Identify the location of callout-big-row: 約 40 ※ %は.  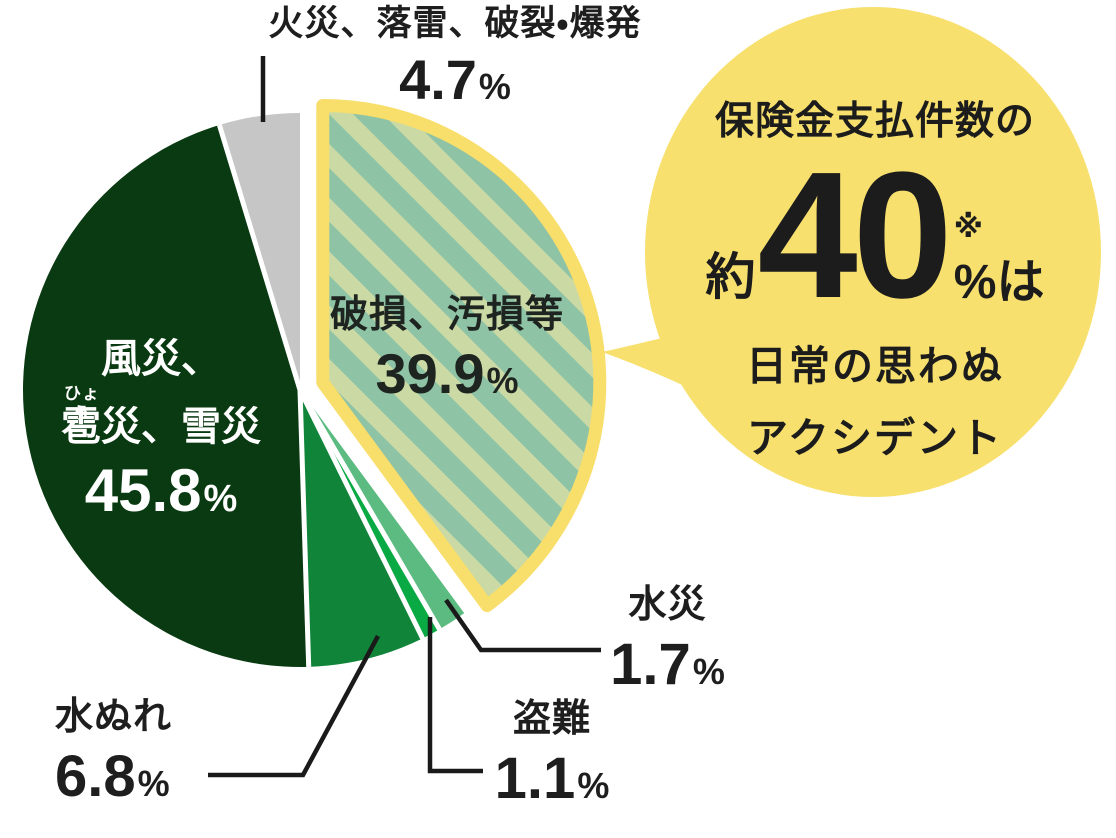
(875, 236).